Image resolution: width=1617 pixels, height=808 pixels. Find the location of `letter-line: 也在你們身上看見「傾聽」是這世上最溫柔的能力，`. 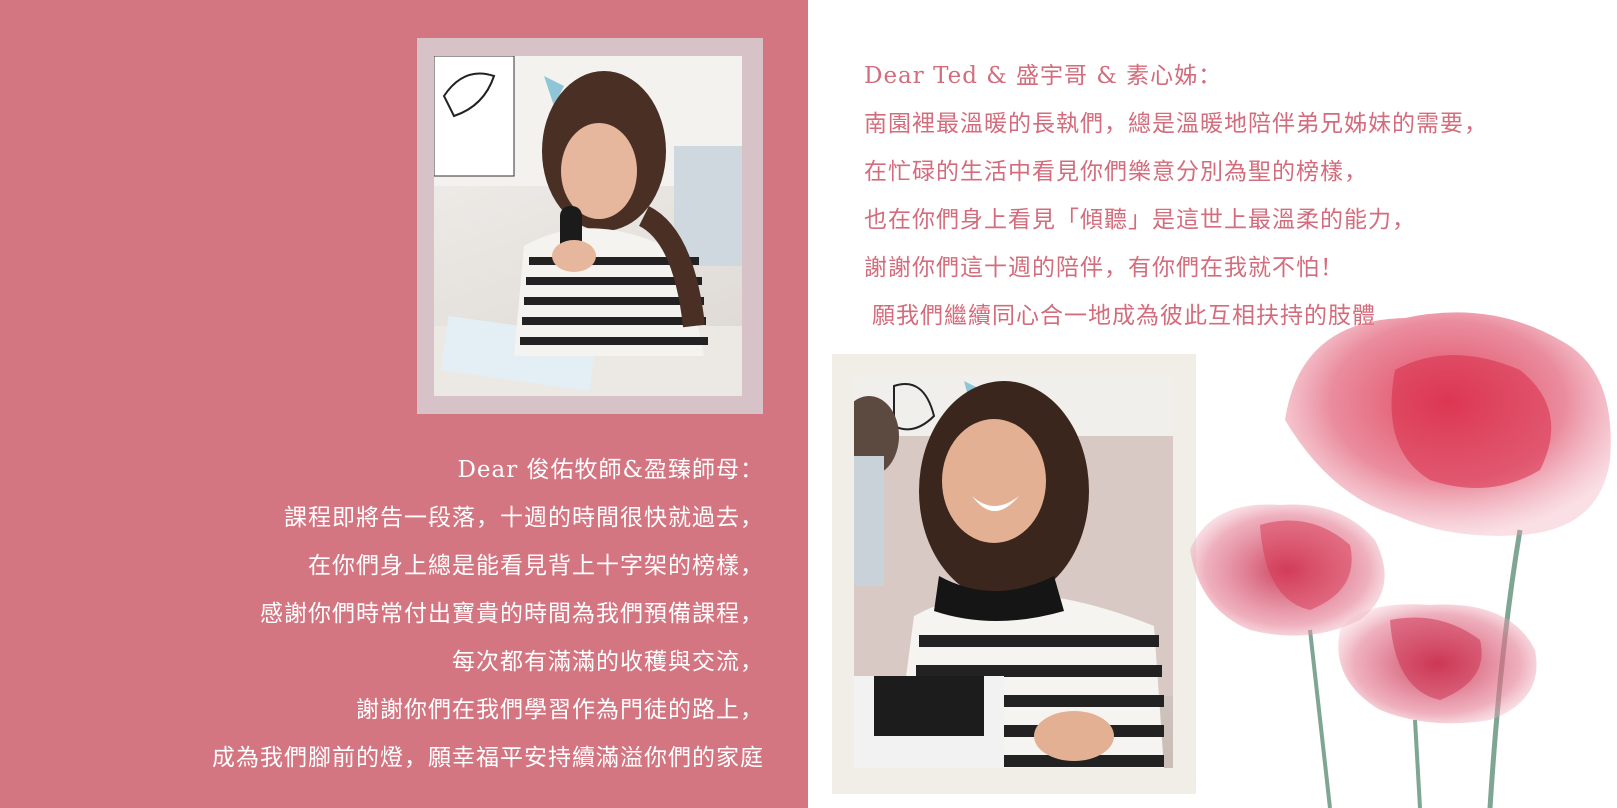

letter-line: 也在你們身上看見「傾聽」是這世上最溫柔的能力， is located at coordinates (1140, 220).